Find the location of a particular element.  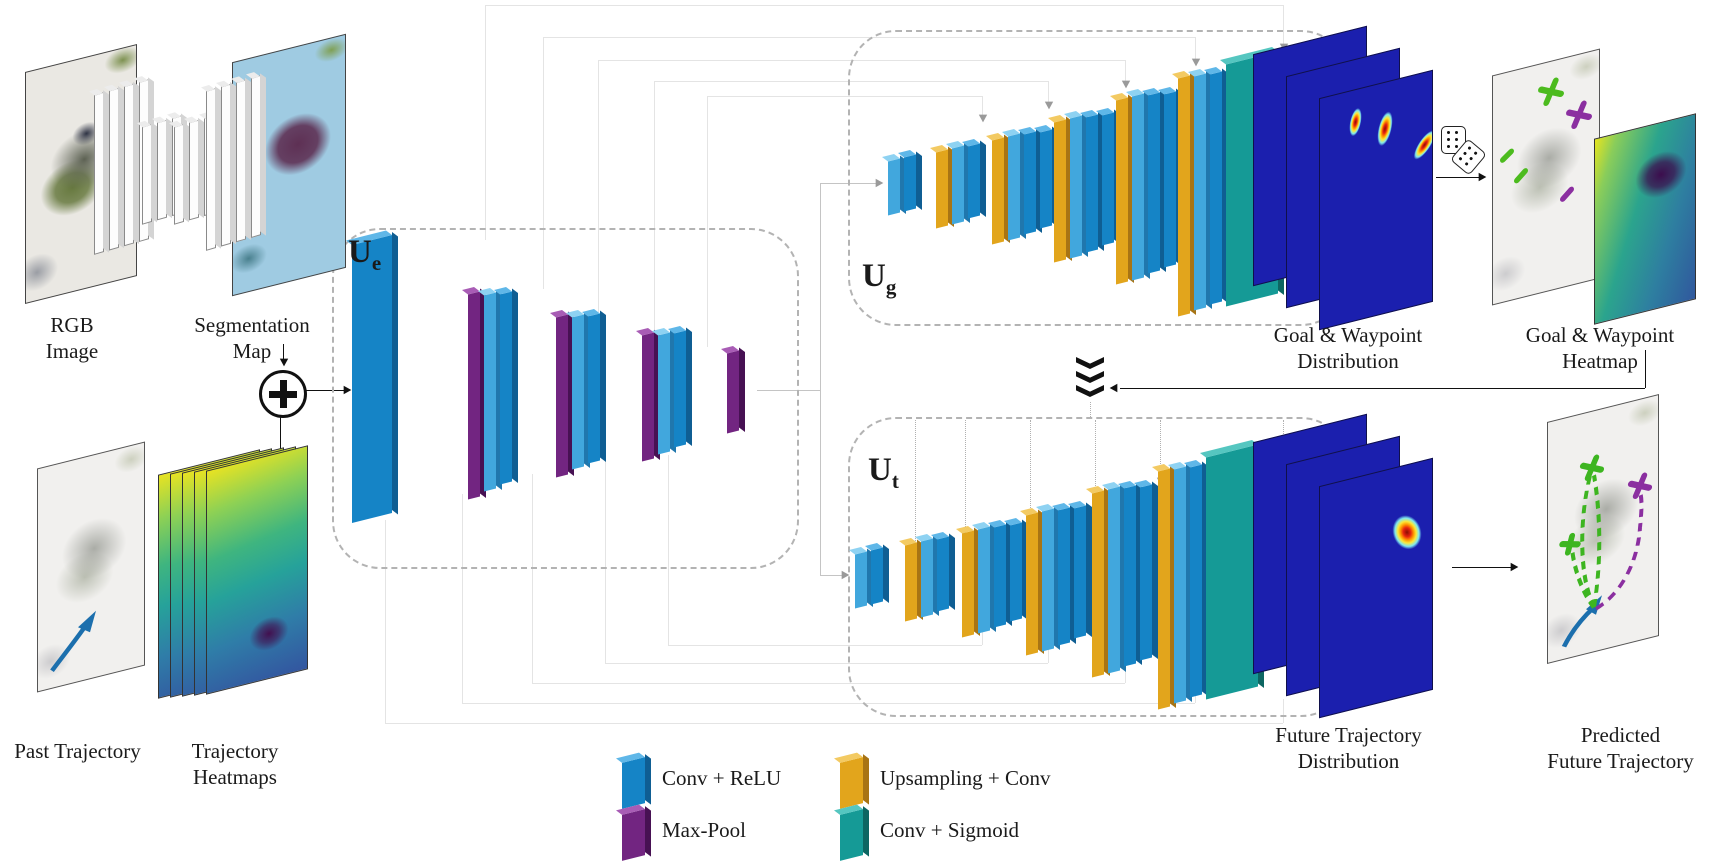

trajectory-heatmap-layer is located at coordinates (257, 570).